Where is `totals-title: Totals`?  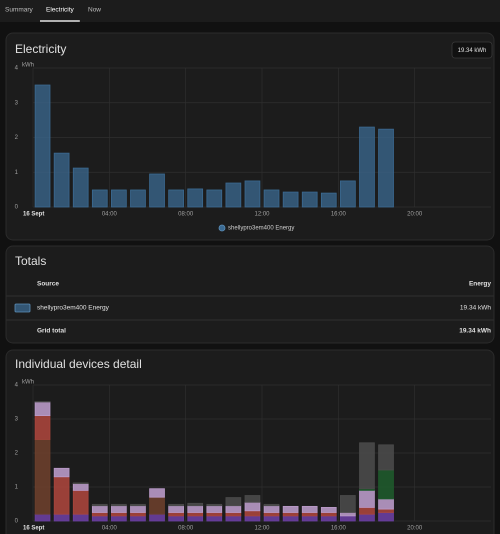 totals-title: Totals is located at coordinates (30, 261).